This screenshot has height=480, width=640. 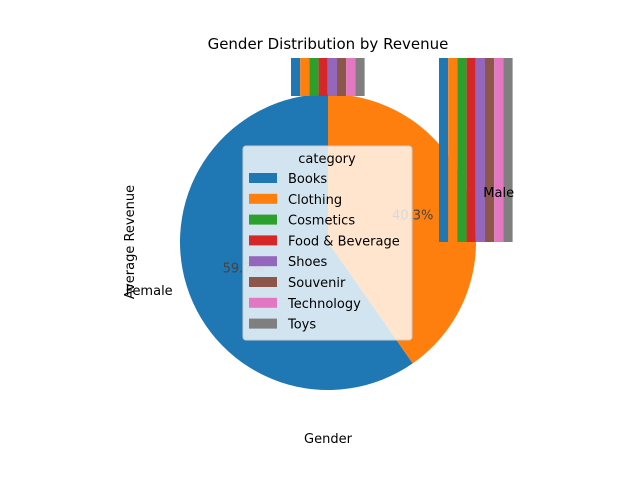 What do you see at coordinates (480, 150) in the screenshot?
I see `bar-male-shoes` at bounding box center [480, 150].